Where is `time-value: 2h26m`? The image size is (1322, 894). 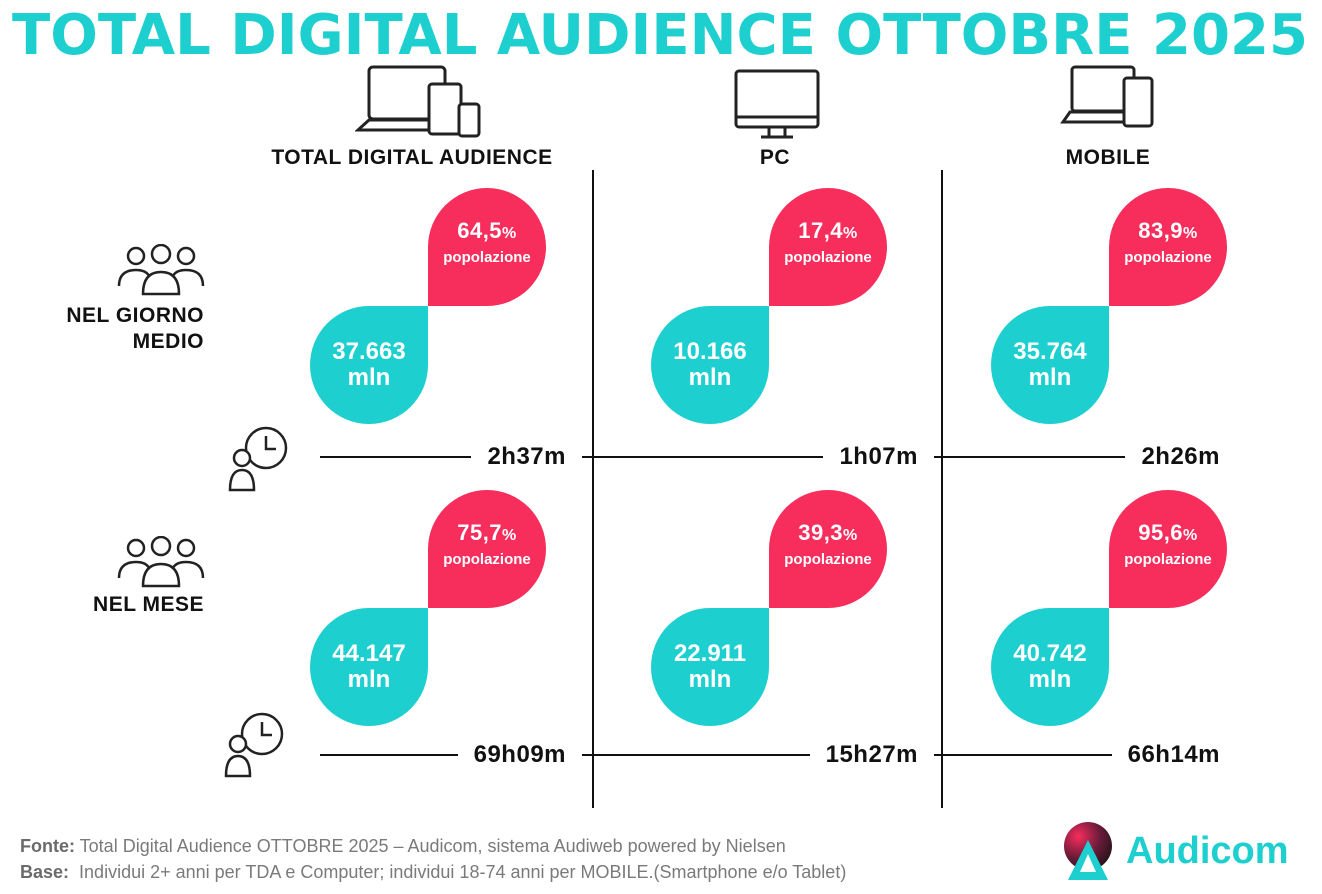 time-value: 2h26m is located at coordinates (1180, 456).